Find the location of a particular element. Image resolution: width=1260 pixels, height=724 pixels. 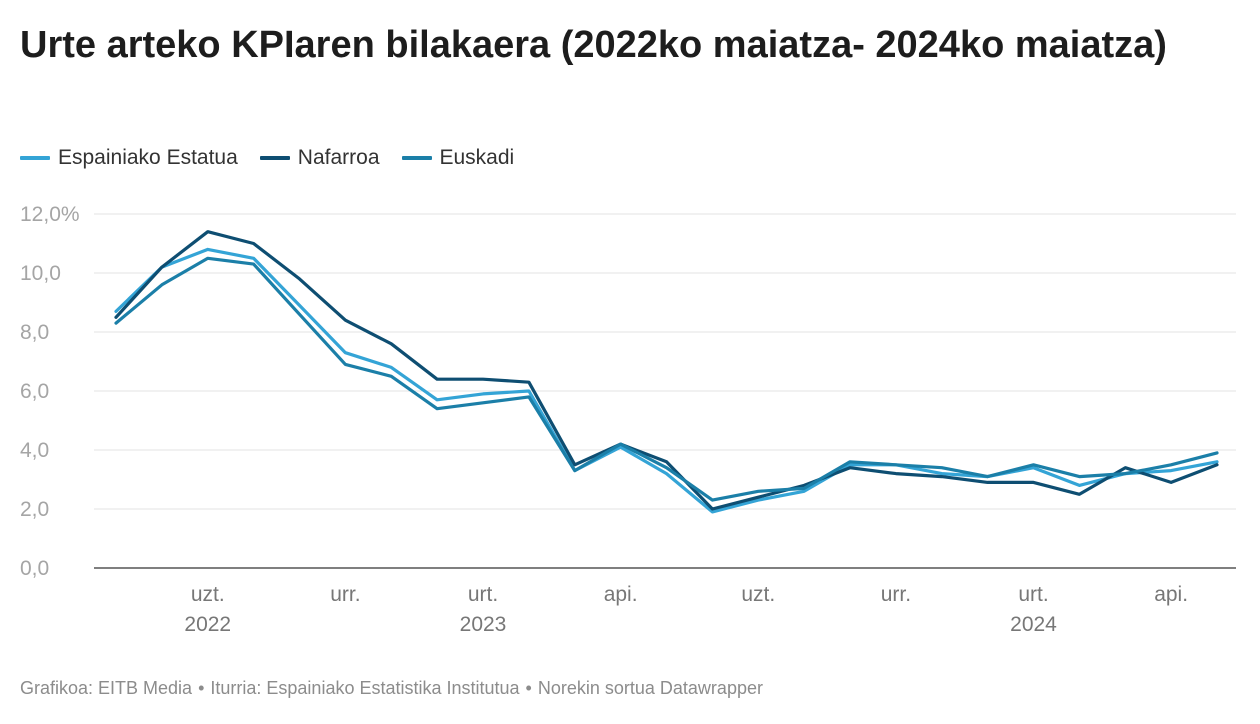

y-tick-label: 4,0 is located at coordinates (34, 450).